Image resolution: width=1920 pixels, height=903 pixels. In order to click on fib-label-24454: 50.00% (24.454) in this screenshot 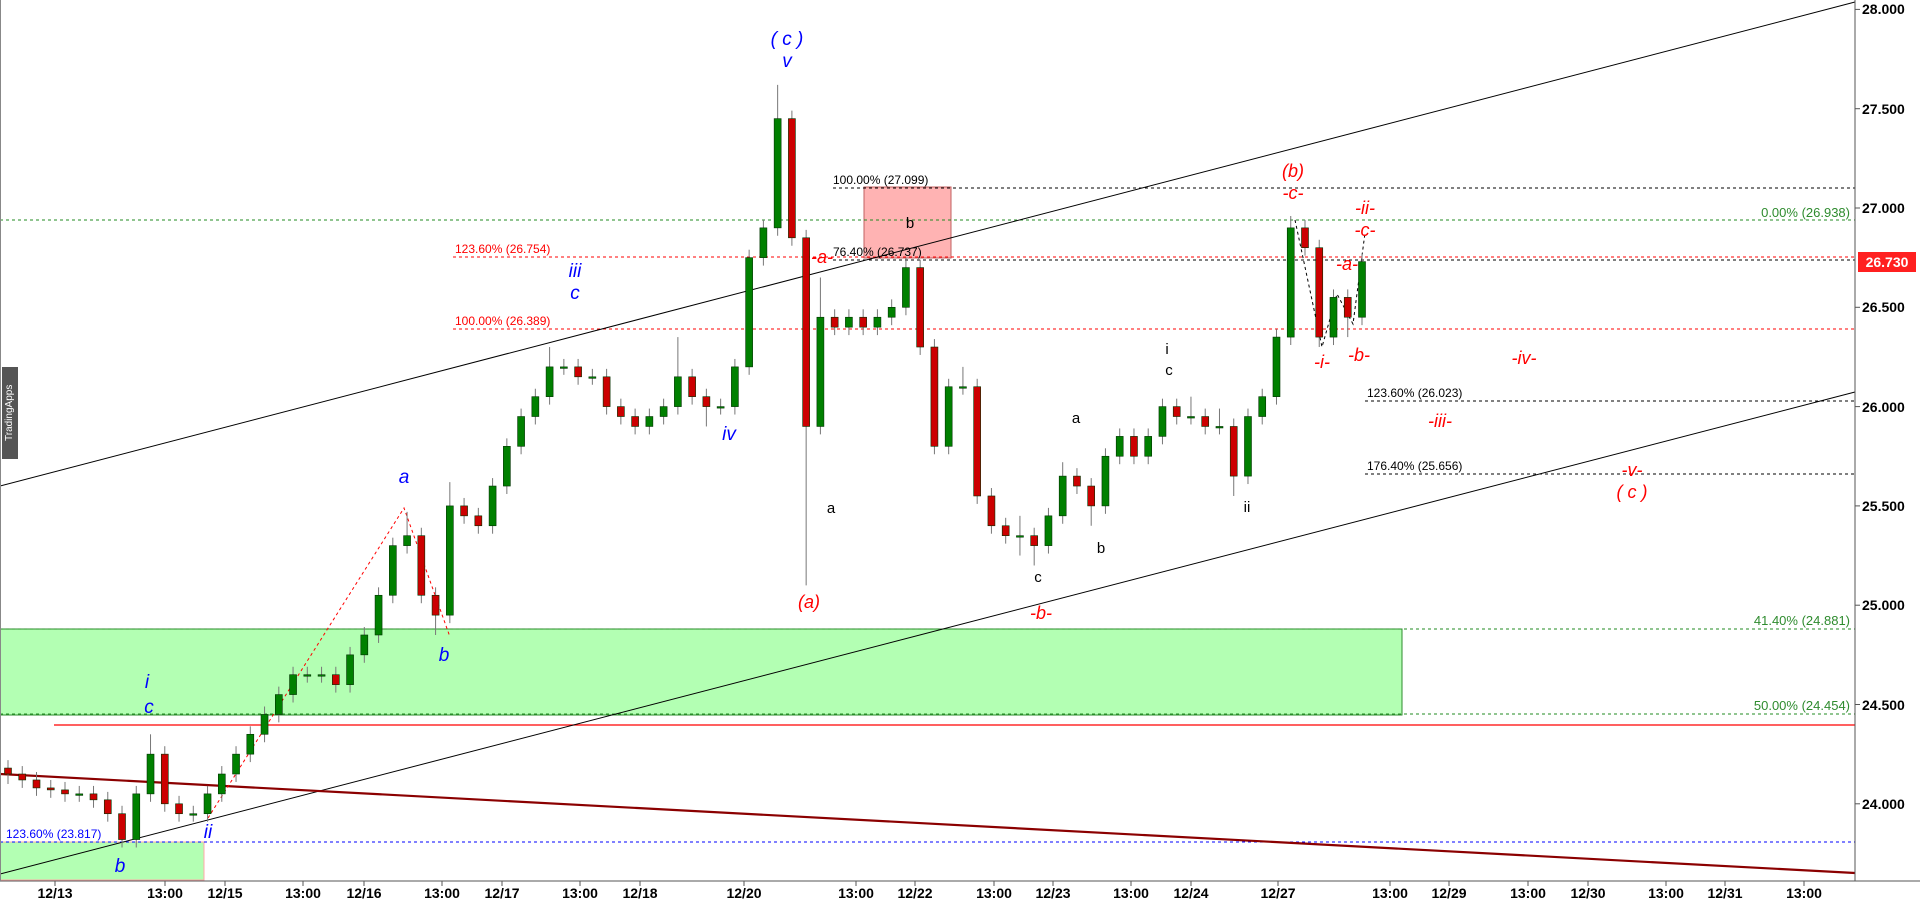, I will do `click(1801, 705)`.